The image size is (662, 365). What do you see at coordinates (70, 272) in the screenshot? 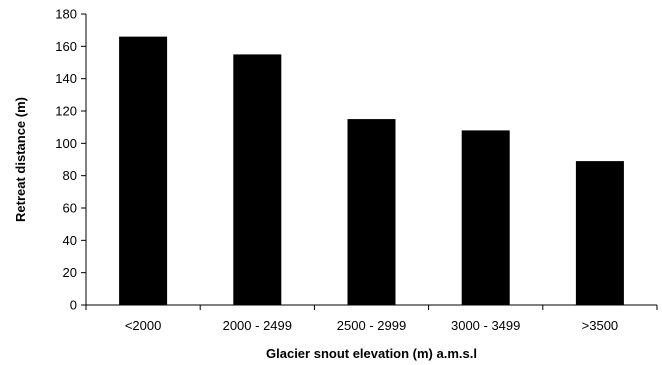
I see `y-tick-label: 20` at bounding box center [70, 272].